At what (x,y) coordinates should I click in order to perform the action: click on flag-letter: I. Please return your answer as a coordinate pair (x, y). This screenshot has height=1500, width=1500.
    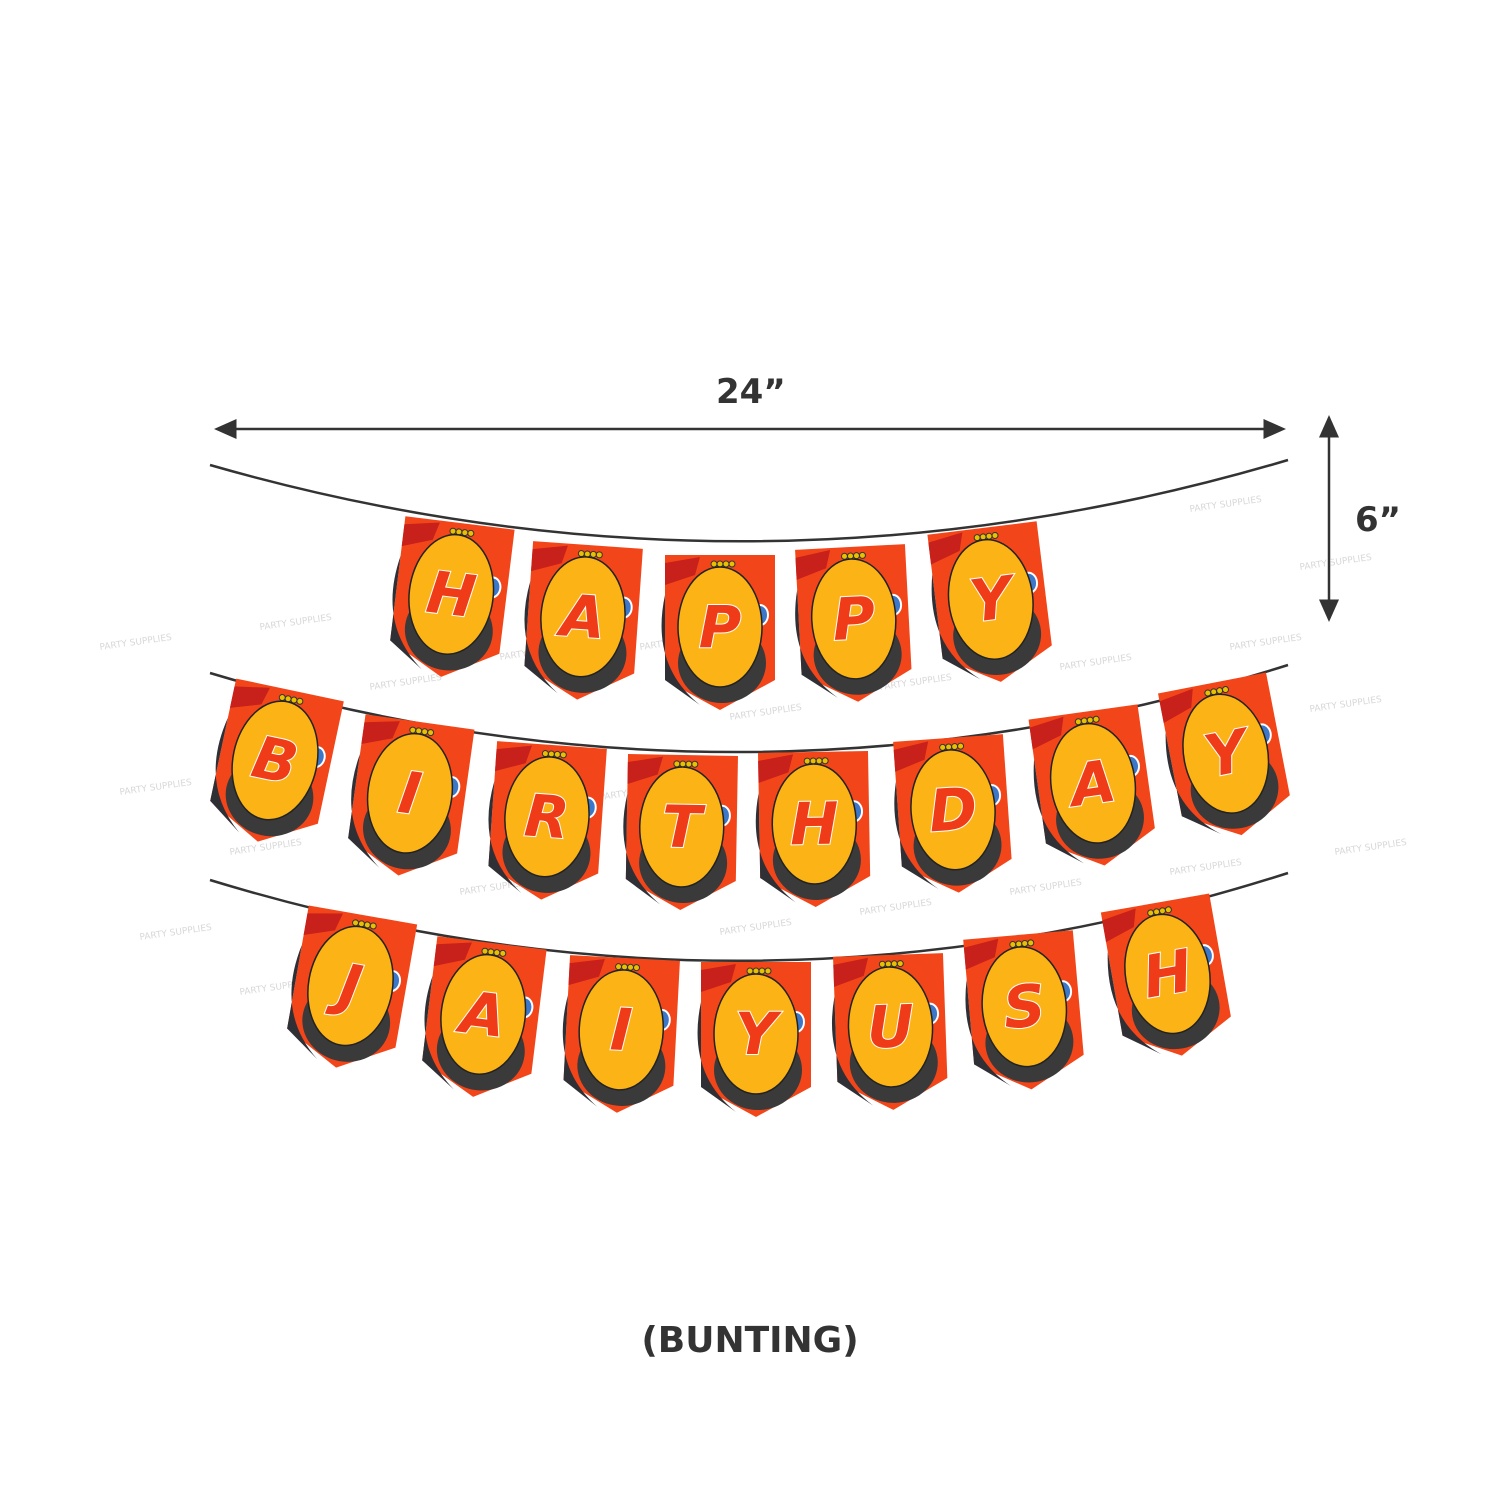
    Looking at the image, I should click on (621, 1029).